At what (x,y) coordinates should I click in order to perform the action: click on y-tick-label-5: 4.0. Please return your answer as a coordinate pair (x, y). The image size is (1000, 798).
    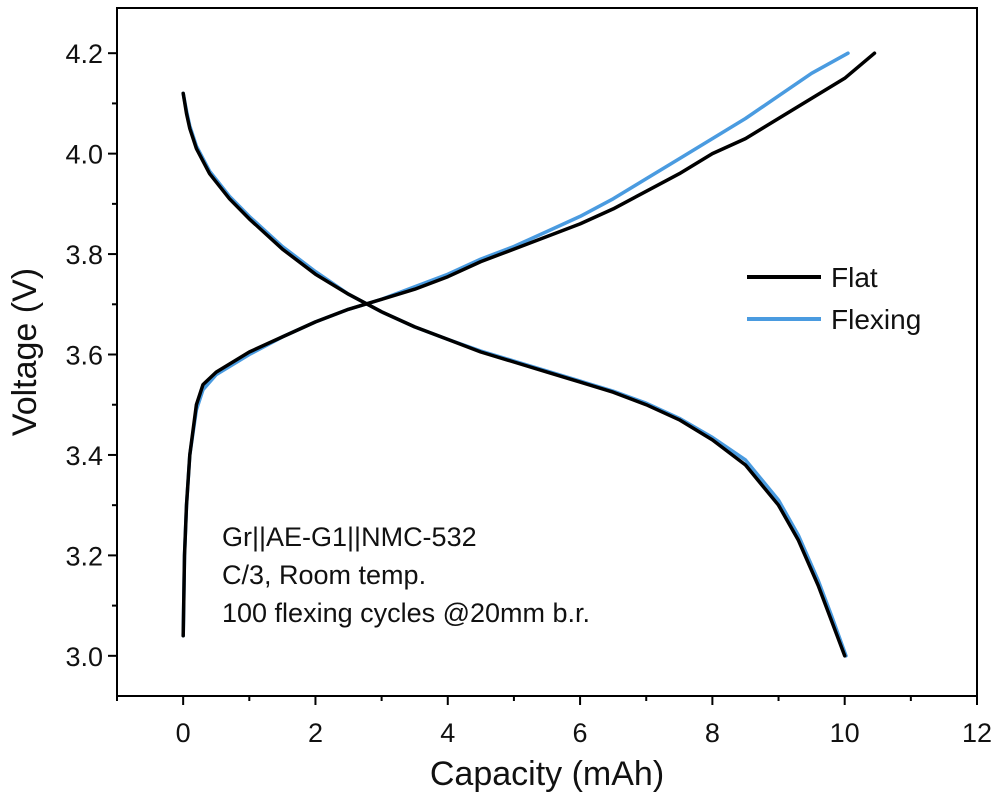
    Looking at the image, I should click on (84, 155).